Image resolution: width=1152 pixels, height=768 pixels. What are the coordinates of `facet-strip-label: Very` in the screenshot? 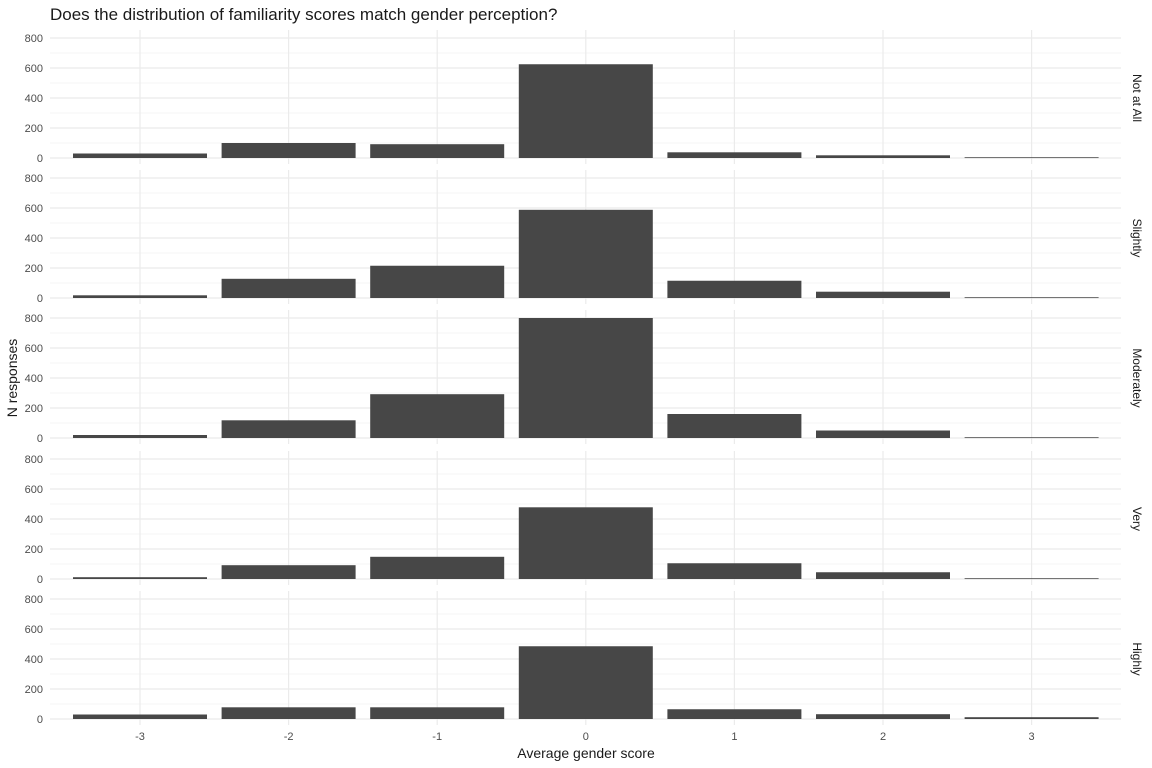 It's located at (1137, 519).